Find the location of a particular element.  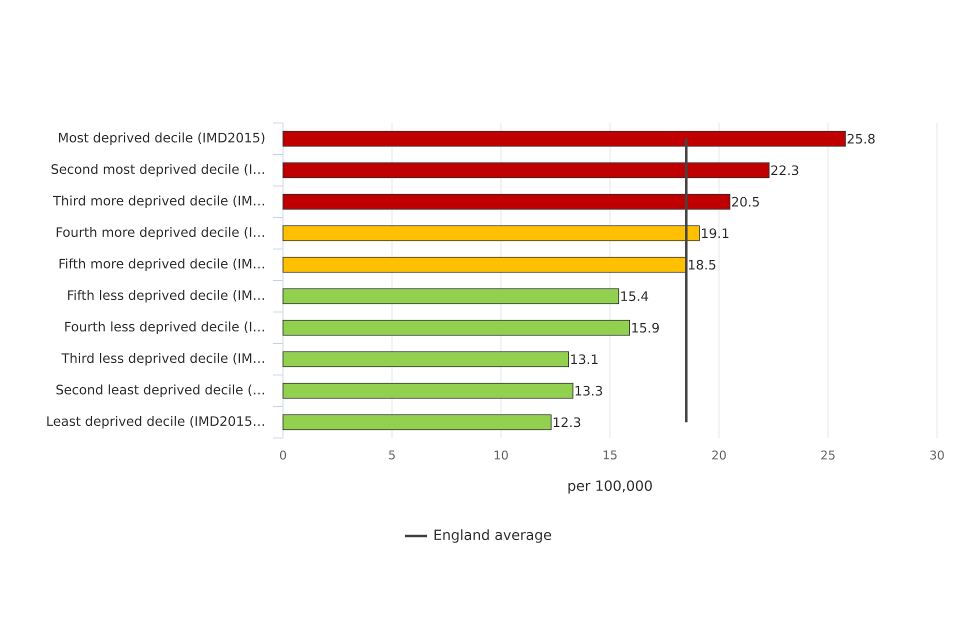

x-tick-label: 0 is located at coordinates (283, 455).